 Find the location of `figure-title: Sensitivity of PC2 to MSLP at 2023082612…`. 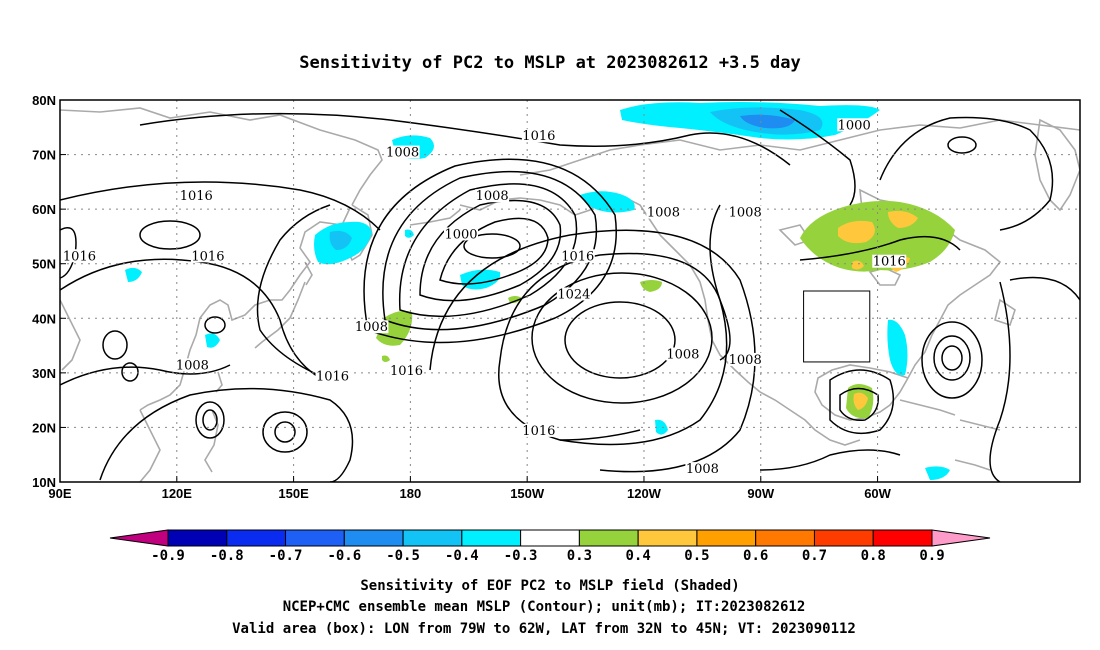

figure-title: Sensitivity of PC2 to MSLP at 2023082612… is located at coordinates (550, 63).